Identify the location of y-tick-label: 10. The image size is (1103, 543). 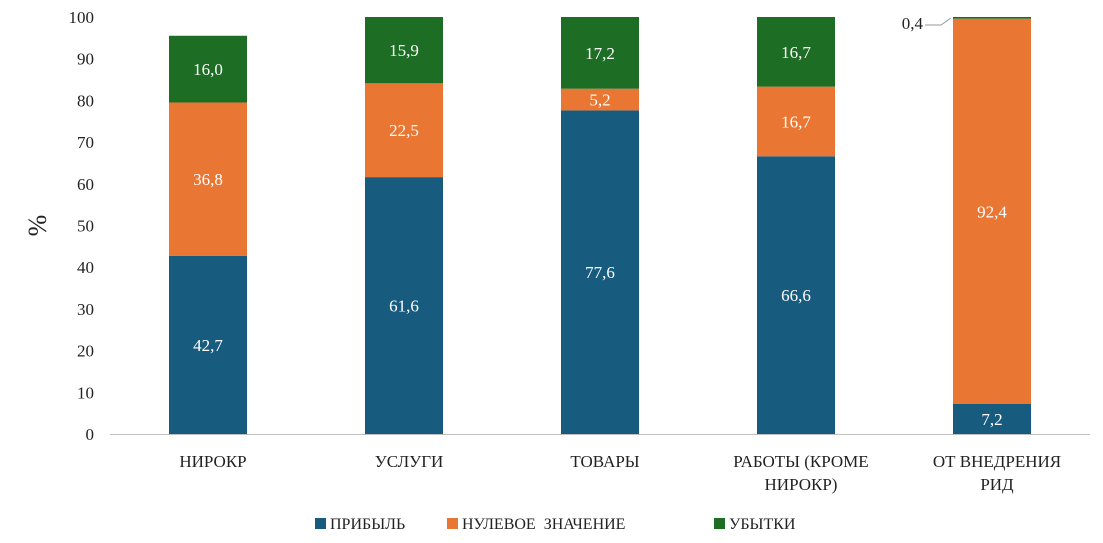
(85, 392).